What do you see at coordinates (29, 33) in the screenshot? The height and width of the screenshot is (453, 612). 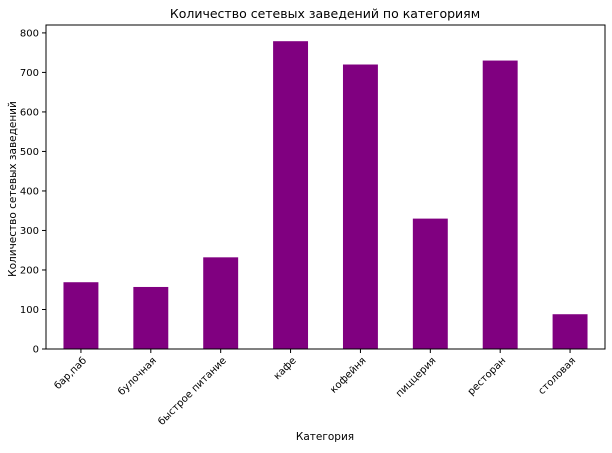 I see `y-tick-label: 800` at bounding box center [29, 33].